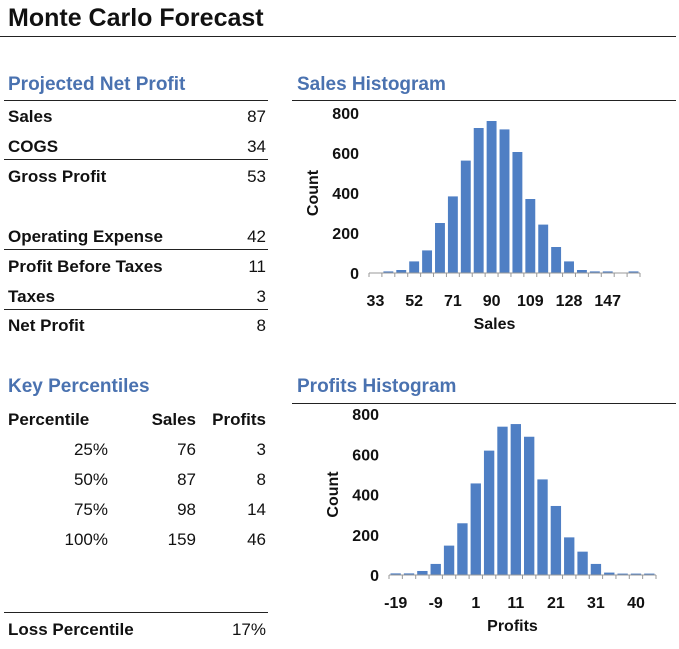  I want to click on row-label: Profit Before Taxes, so click(85, 266).